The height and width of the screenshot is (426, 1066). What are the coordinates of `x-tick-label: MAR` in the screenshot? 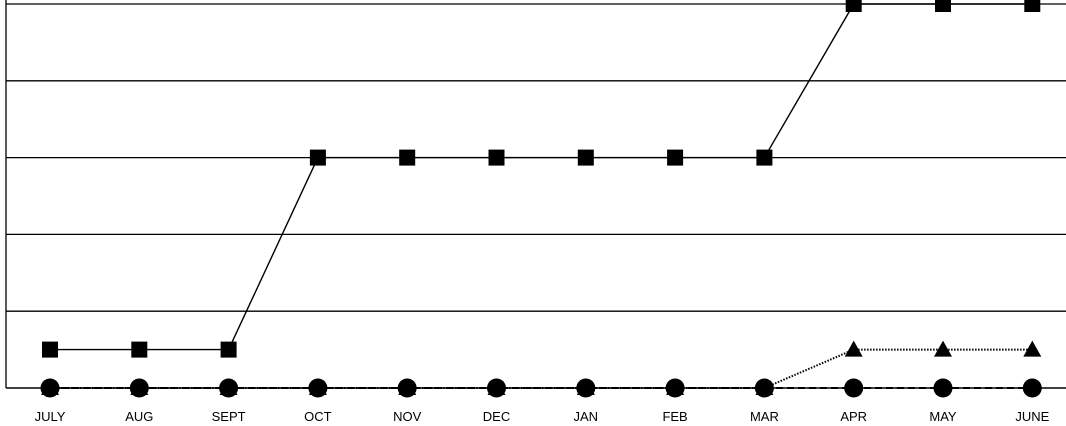 It's located at (764, 416).